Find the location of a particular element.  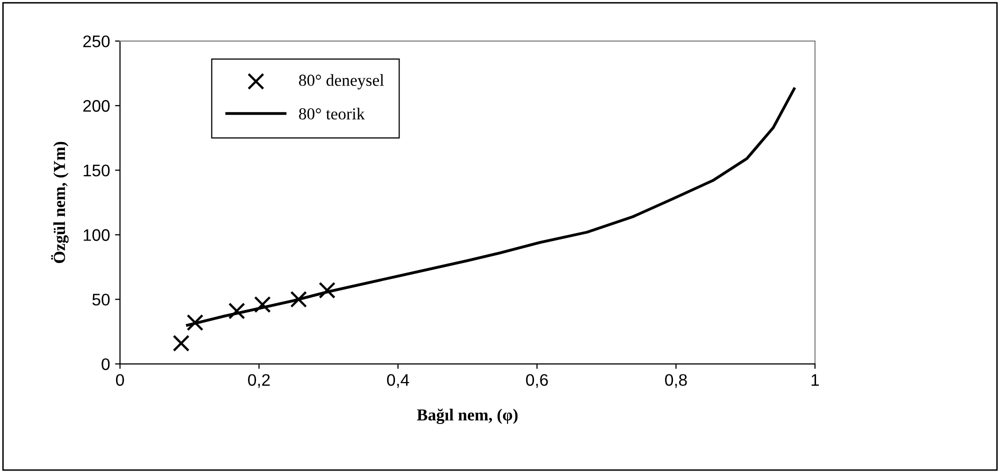

x-tick-label: 1 is located at coordinates (815, 380).